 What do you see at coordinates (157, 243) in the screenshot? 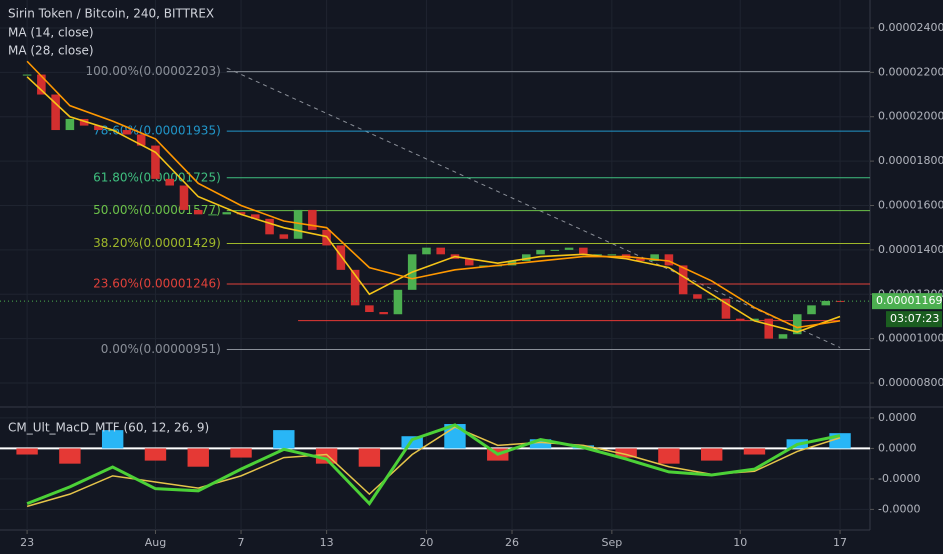
I see `fib-label: 38.20%(0.00001429)` at bounding box center [157, 243].